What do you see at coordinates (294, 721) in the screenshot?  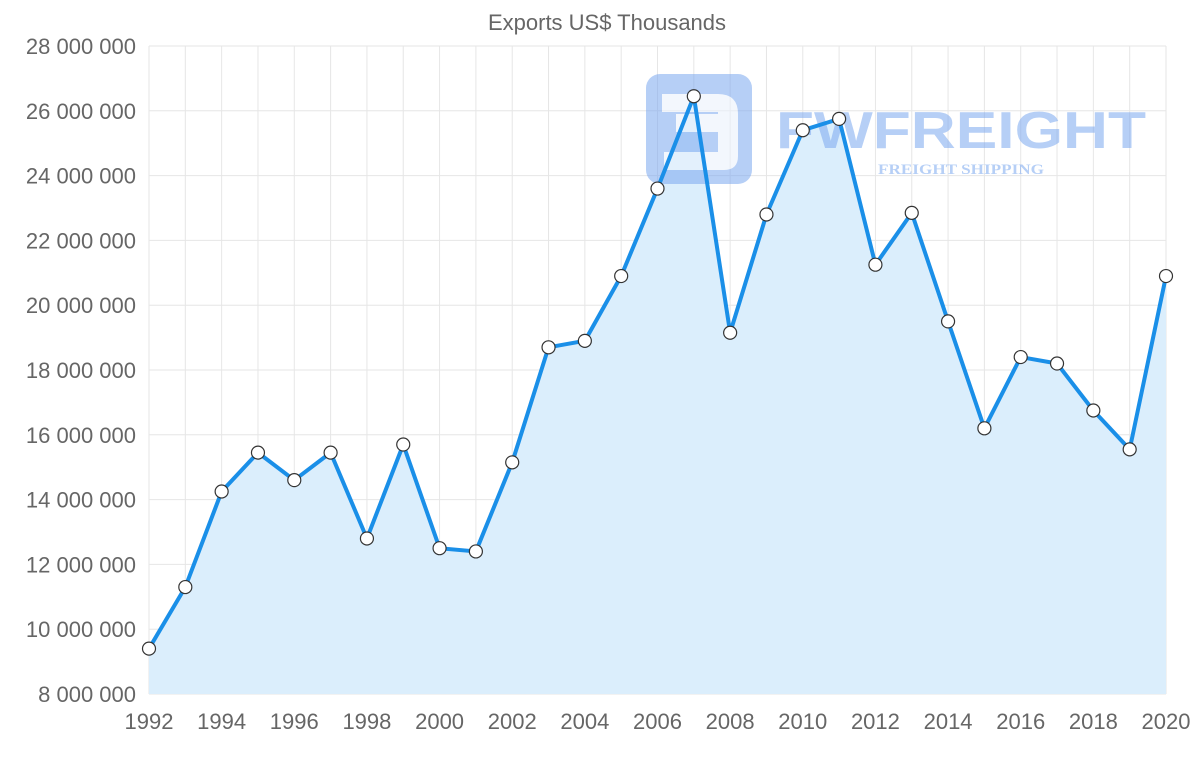 I see `x-tick-label: 1996` at bounding box center [294, 721].